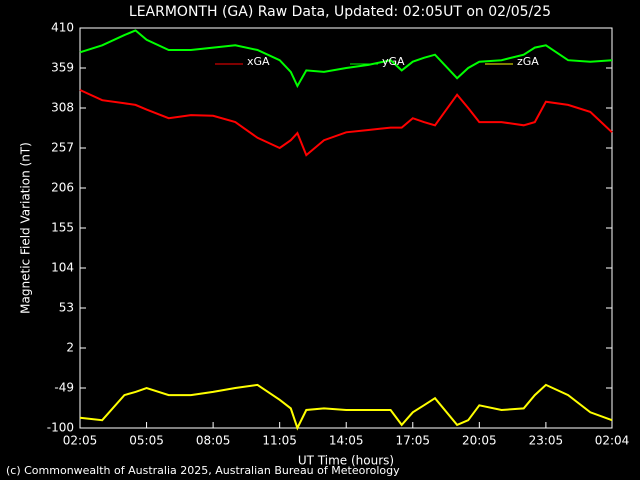  What do you see at coordinates (213, 441) in the screenshot?
I see `x-tick-label: 08:05` at bounding box center [213, 441].